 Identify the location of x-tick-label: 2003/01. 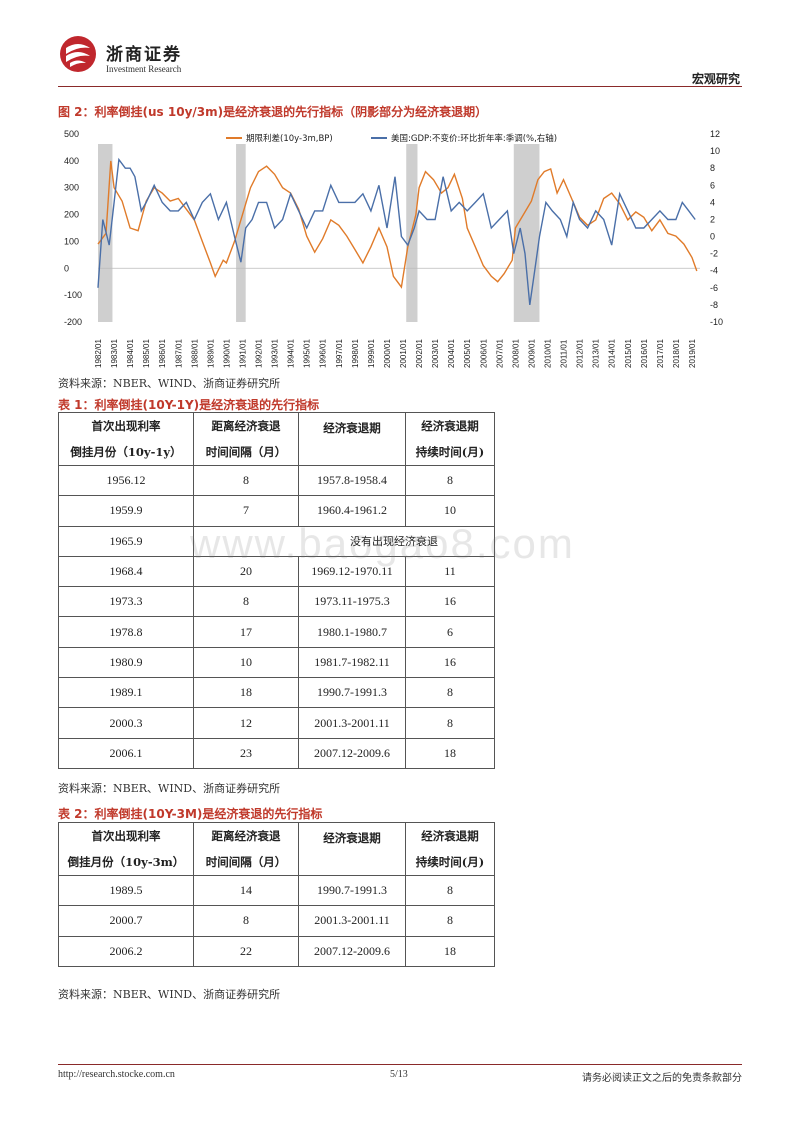
(435, 353).